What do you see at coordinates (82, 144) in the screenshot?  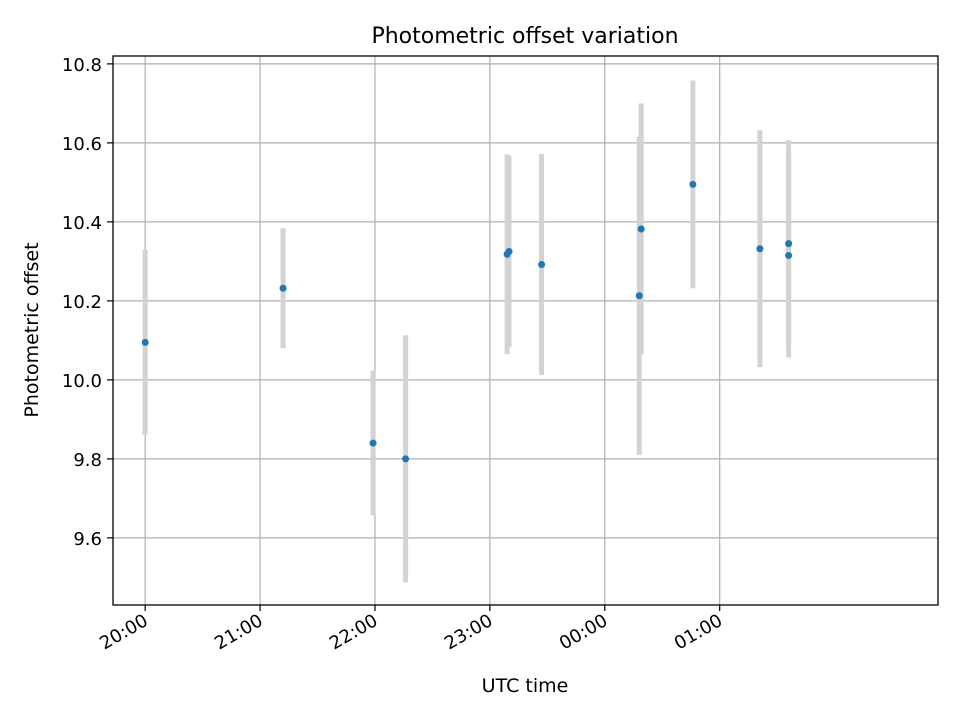 I see `y-tick-label: 10.6` at bounding box center [82, 144].